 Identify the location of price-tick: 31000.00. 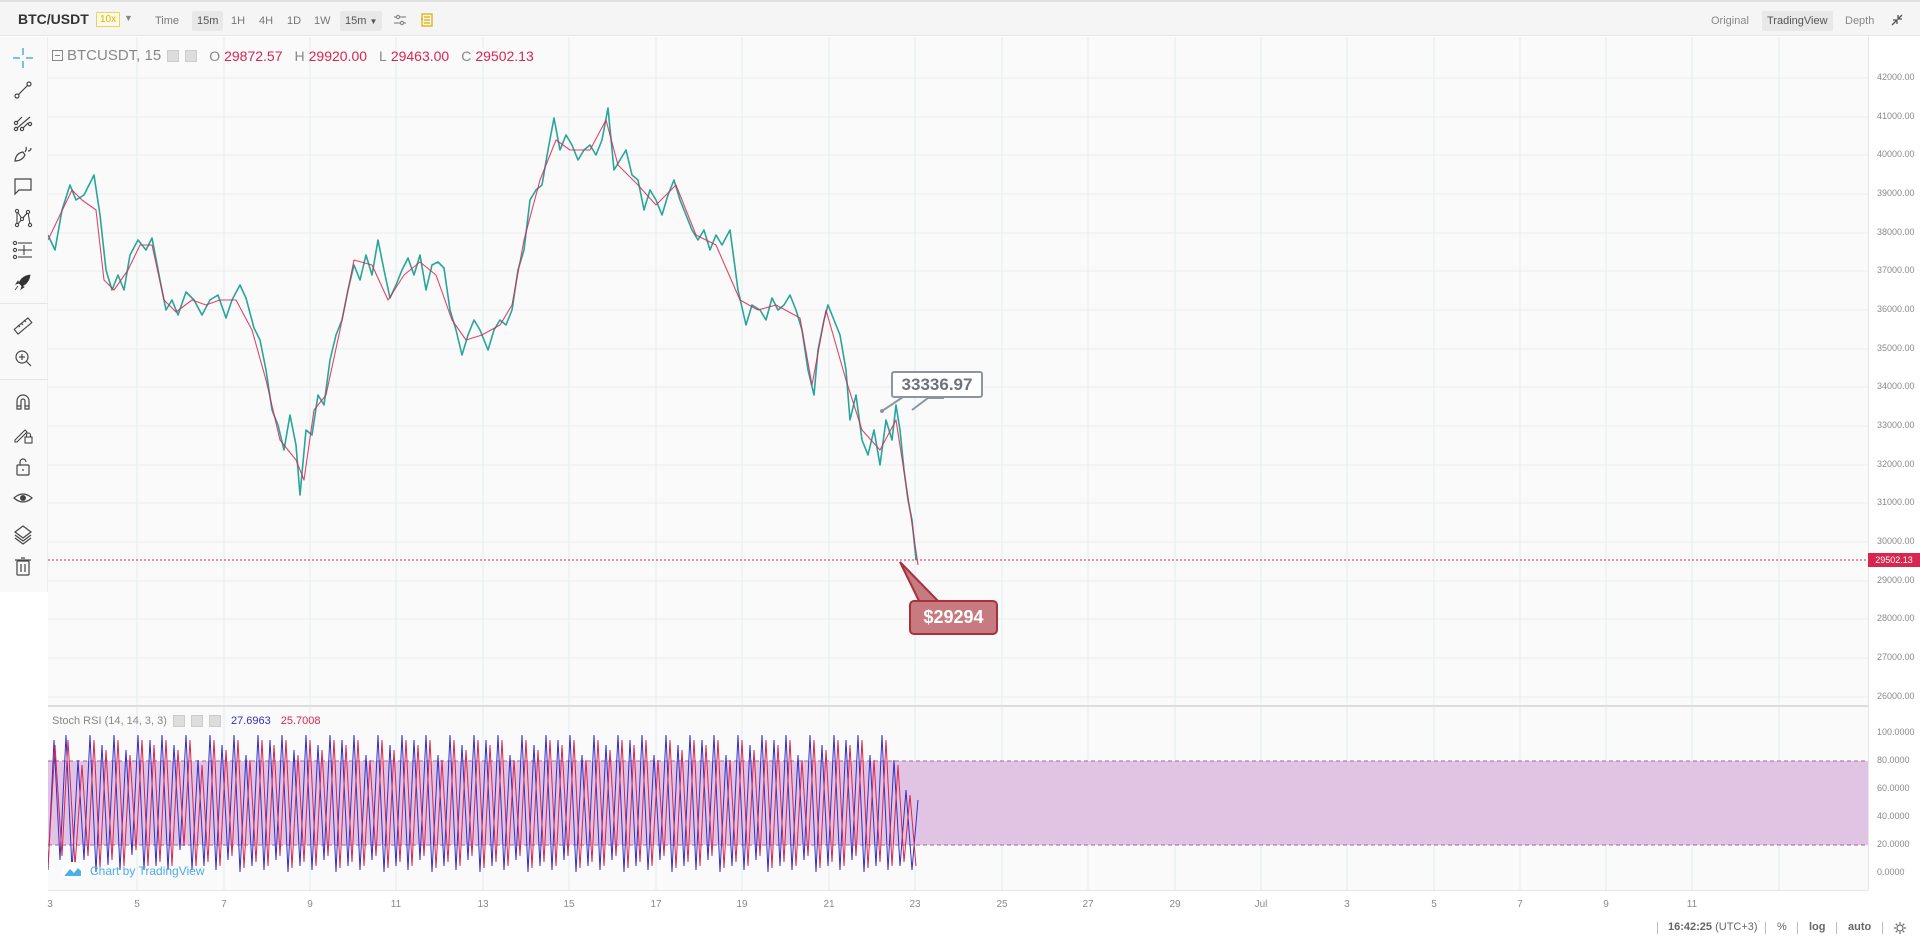
(1896, 502).